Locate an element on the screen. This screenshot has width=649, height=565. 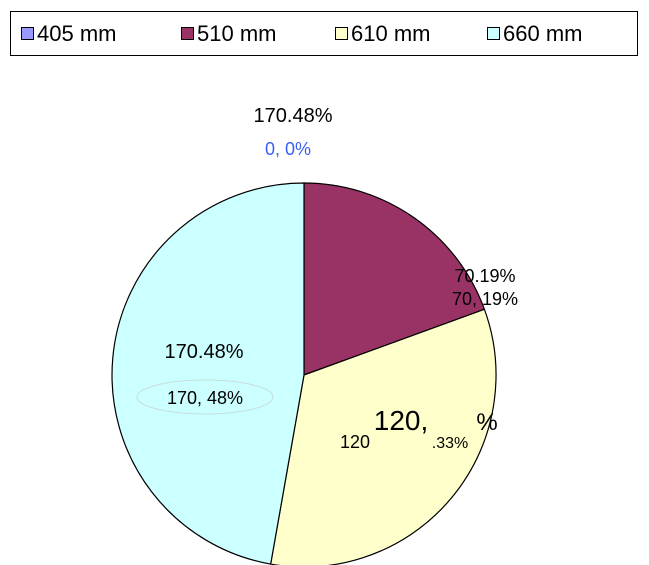
legend-label-510: 510 mm is located at coordinates (237, 33).